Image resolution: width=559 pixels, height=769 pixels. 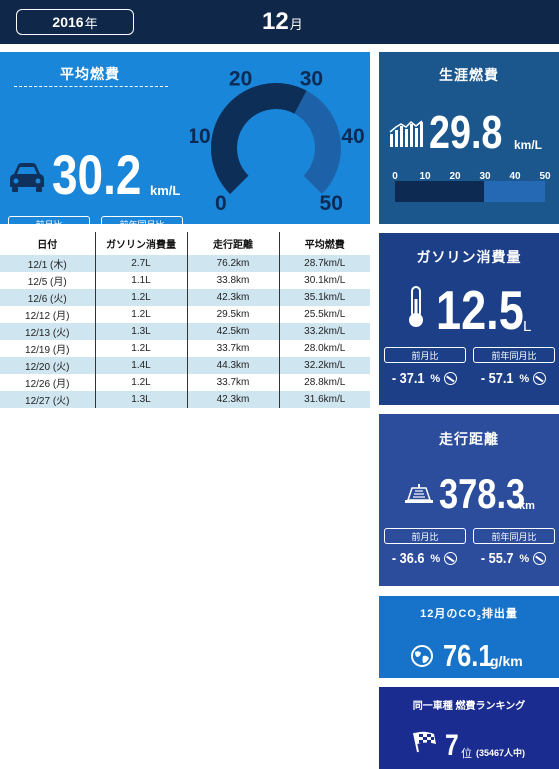 What do you see at coordinates (47, 331) in the screenshot?
I see `cell-date: 12/13 (火)` at bounding box center [47, 331].